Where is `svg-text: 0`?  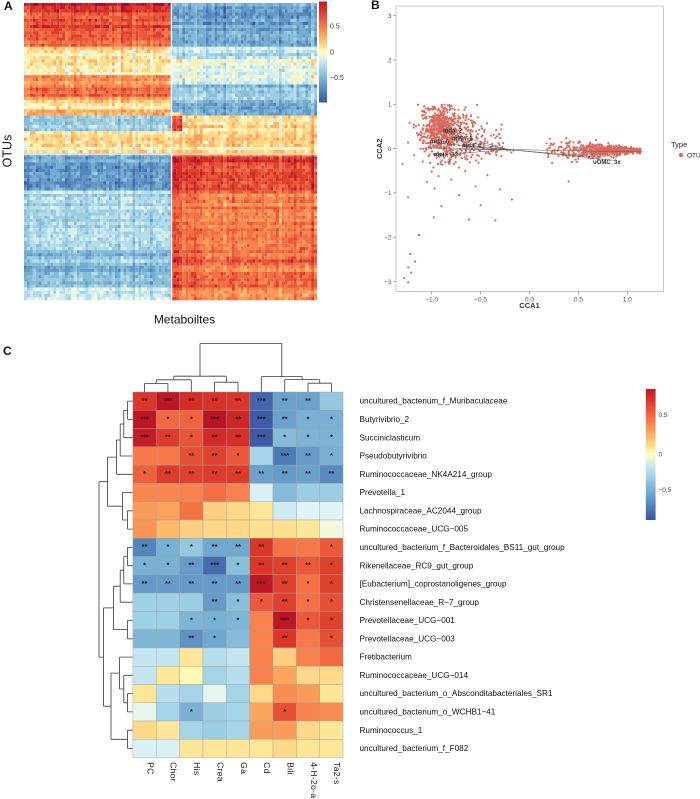 svg-text: 0 is located at coordinates (661, 454).